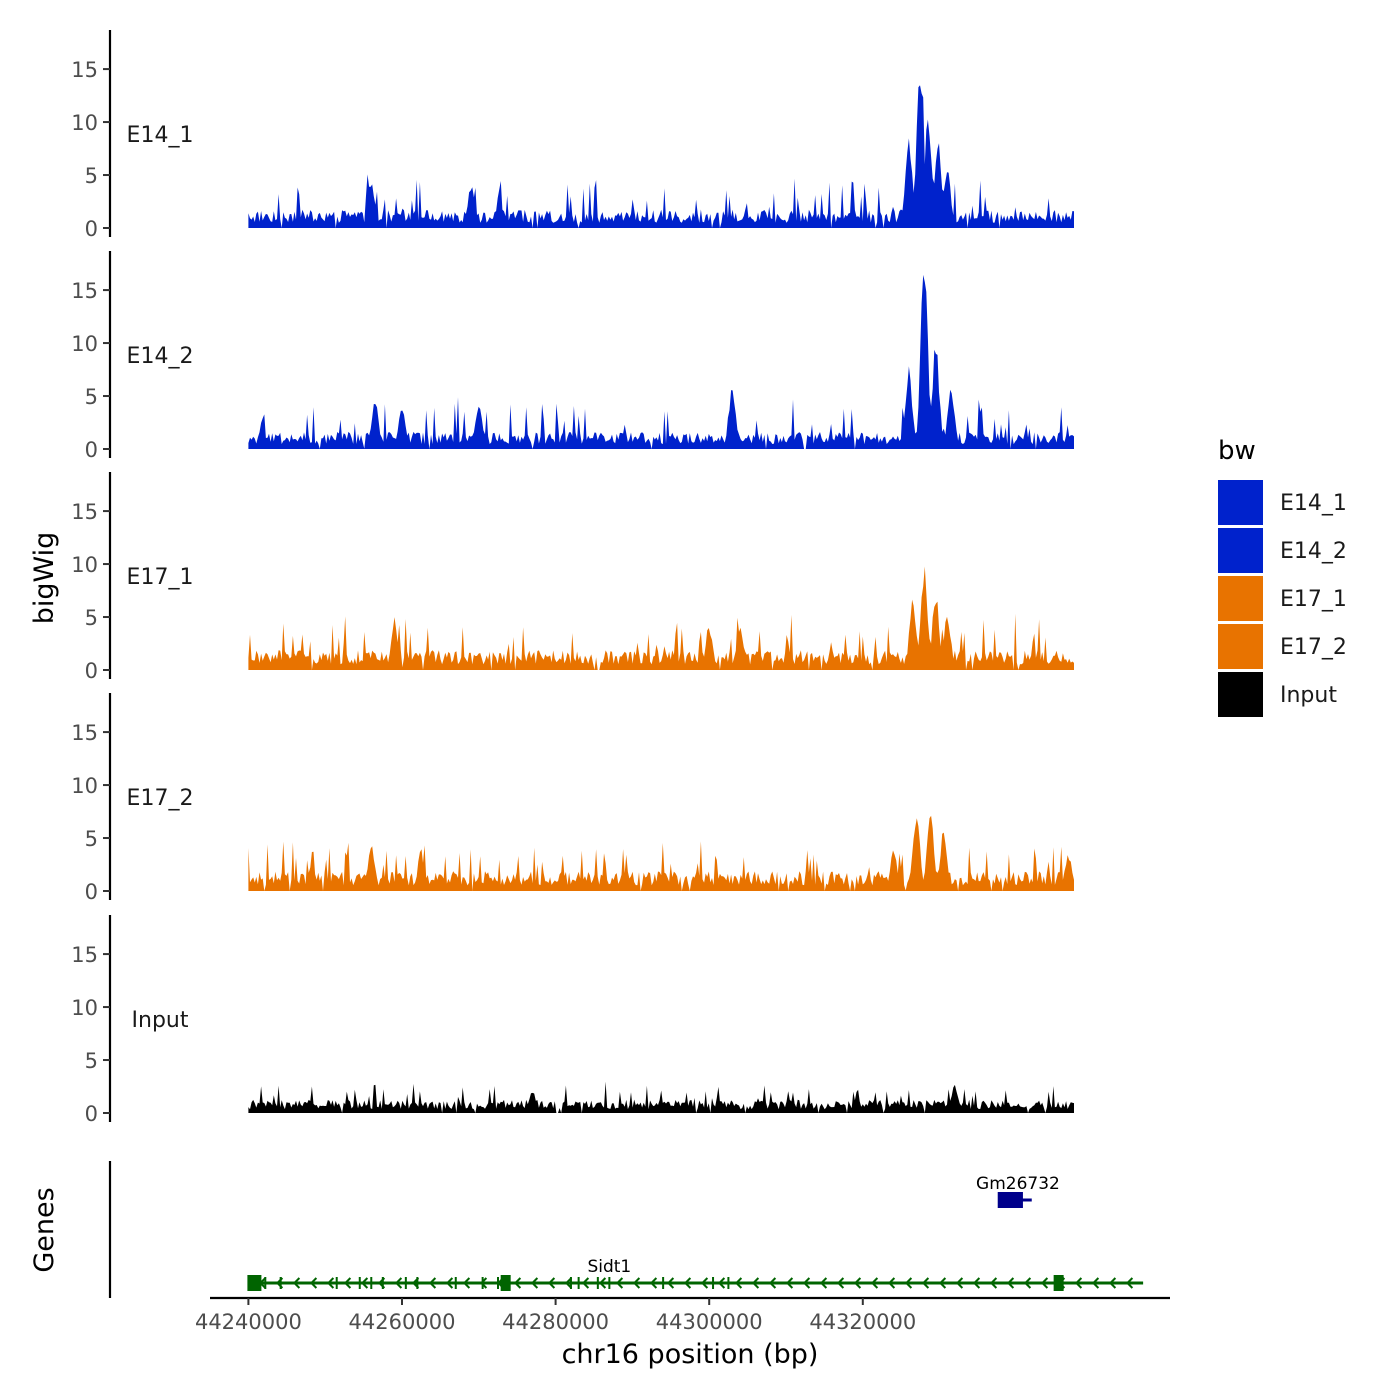 The width and height of the screenshot is (1400, 1400). I want to click on panel-e17-2: 0 5 10 15 E17_2, so click(572, 798).